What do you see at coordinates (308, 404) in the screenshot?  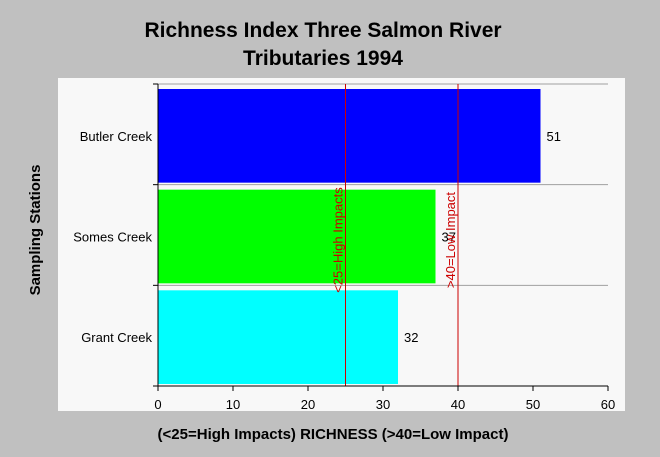 I see `x-tick-label: 20` at bounding box center [308, 404].